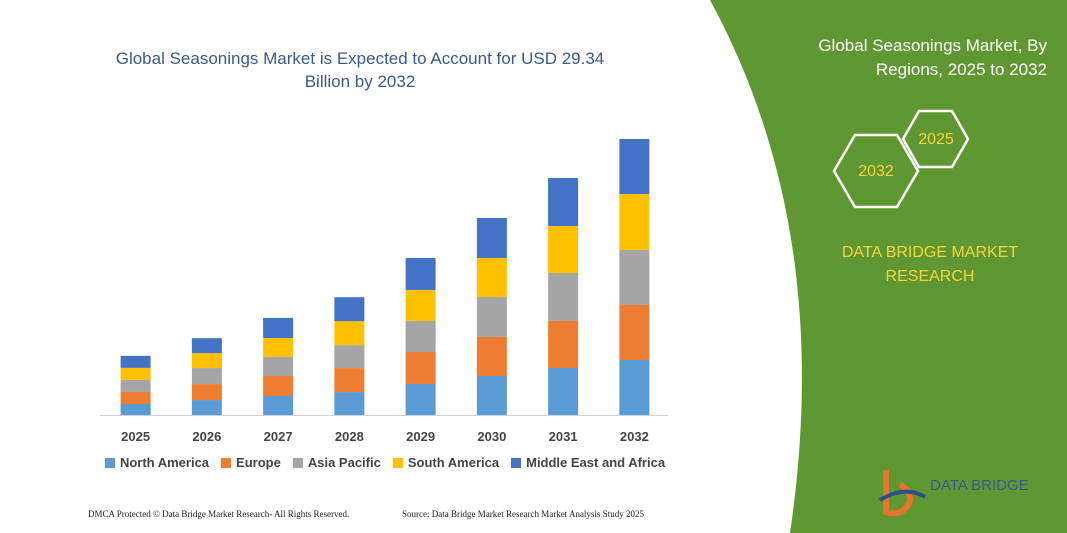 The image size is (1067, 533). Describe the element at coordinates (930, 264) in the screenshot. I see `brand-text: DATA BRIDGE MARKET RESEARCH` at that location.